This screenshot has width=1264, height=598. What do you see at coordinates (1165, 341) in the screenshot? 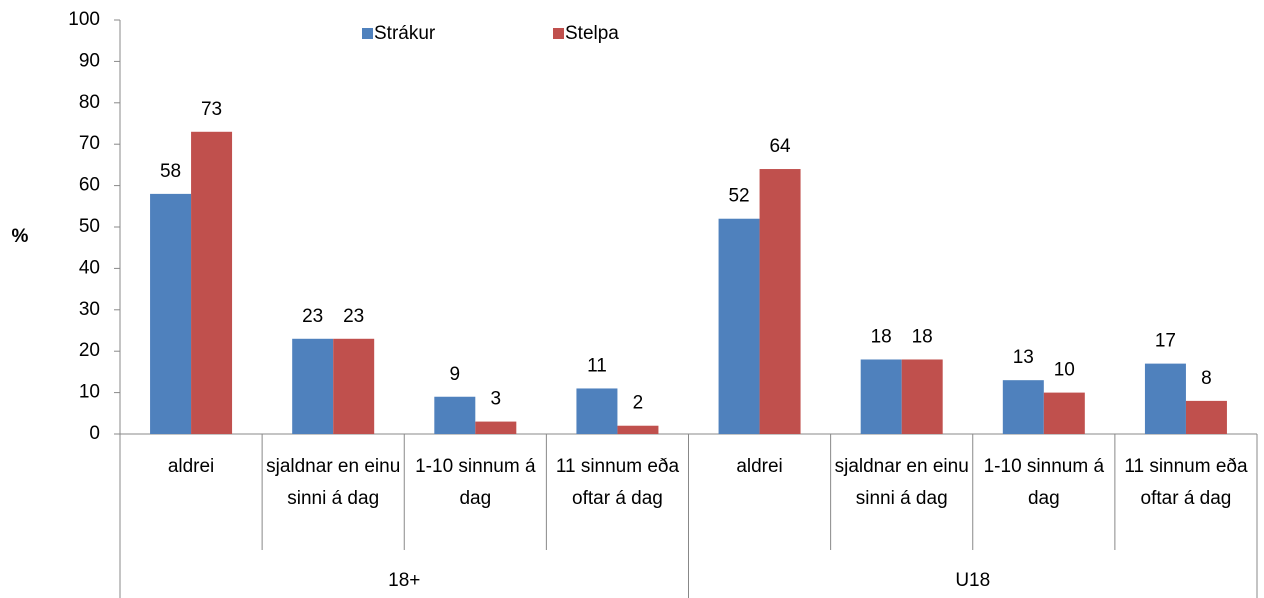
I see `data-label: 17` at bounding box center [1165, 341].